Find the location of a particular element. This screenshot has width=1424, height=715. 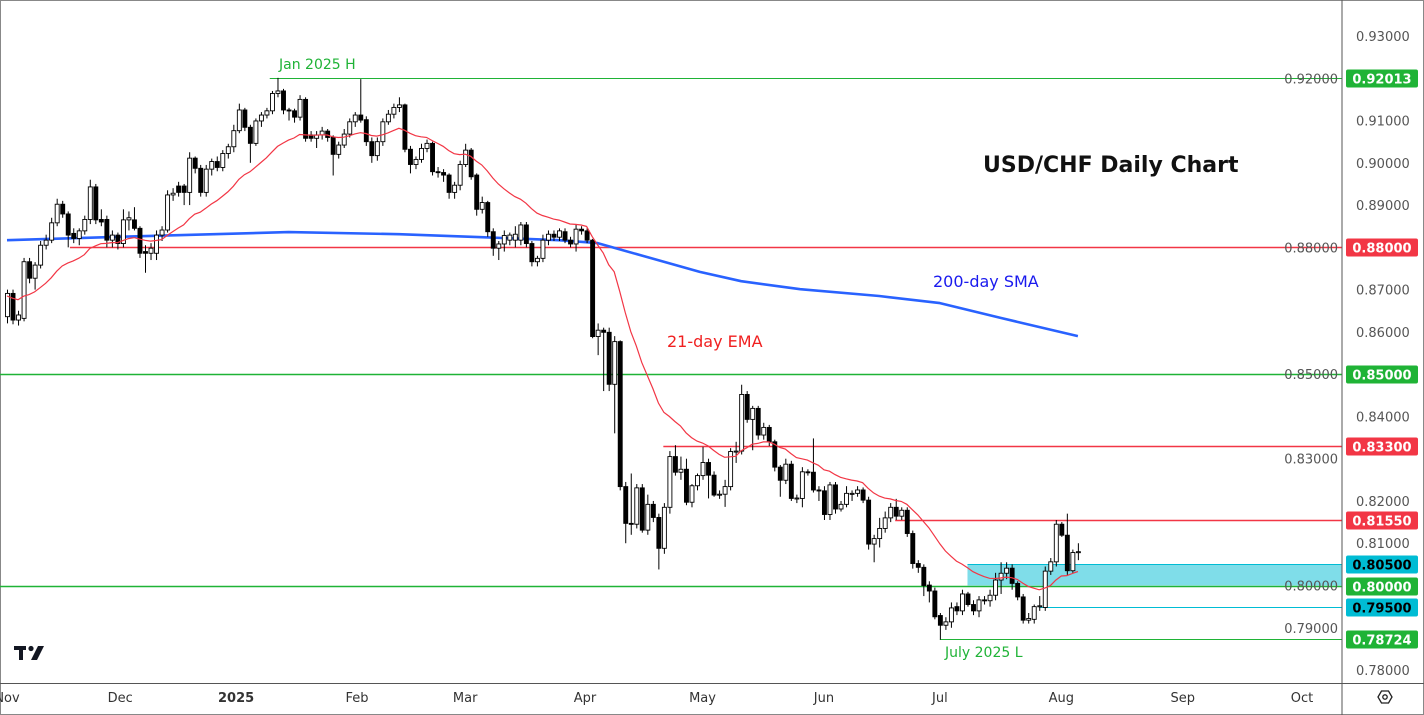

gear-icon is located at coordinates (1385, 697).